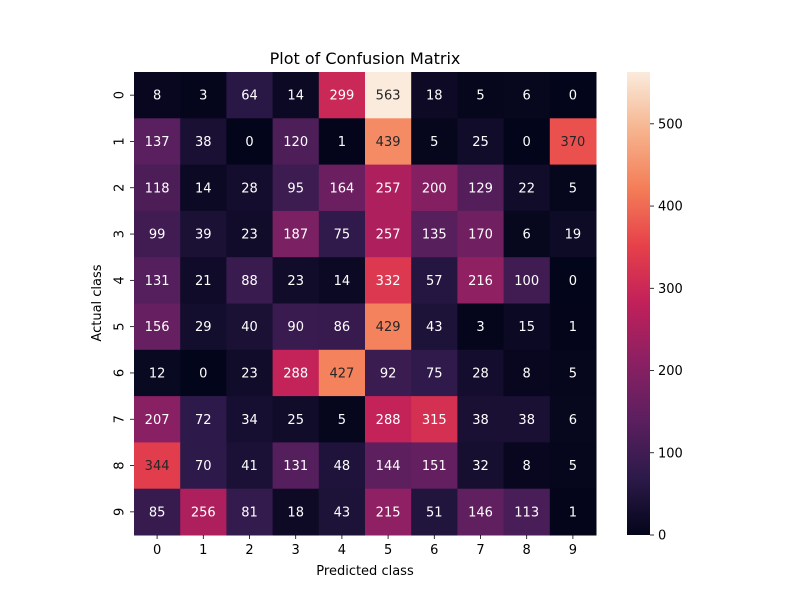 The height and width of the screenshot is (600, 800). What do you see at coordinates (526, 327) in the screenshot?
I see `cell-value-label: 15` at bounding box center [526, 327].